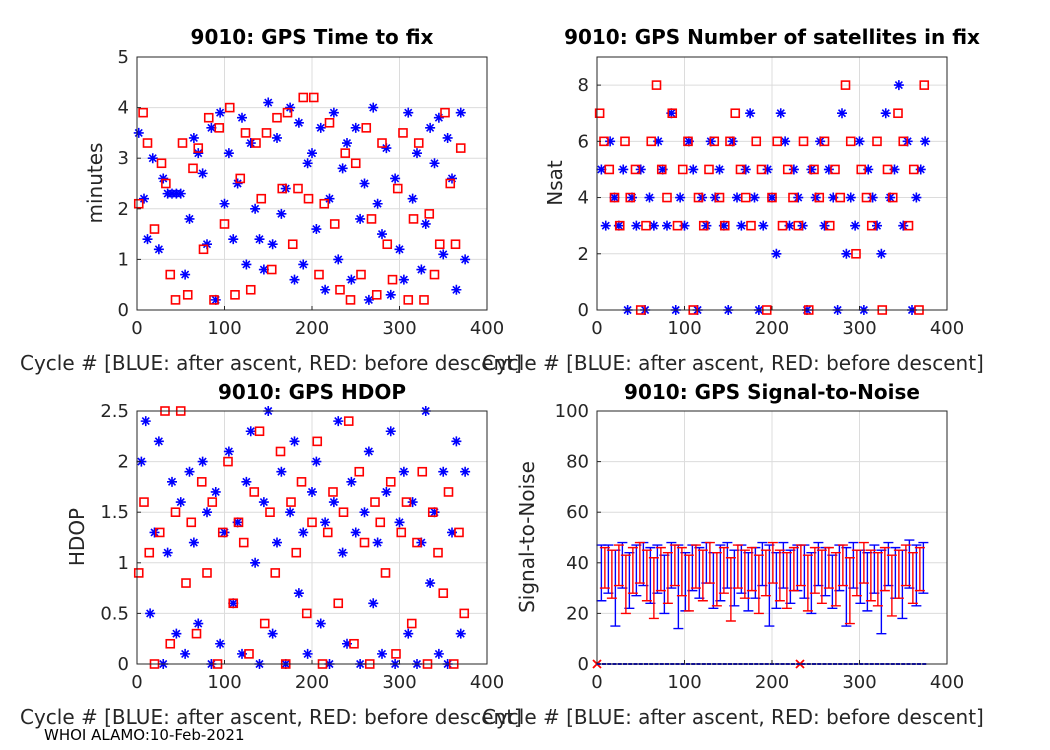 The width and height of the screenshot is (1050, 750). Describe the element at coordinates (596, 328) in the screenshot. I see `x-tick-label: 0` at that location.